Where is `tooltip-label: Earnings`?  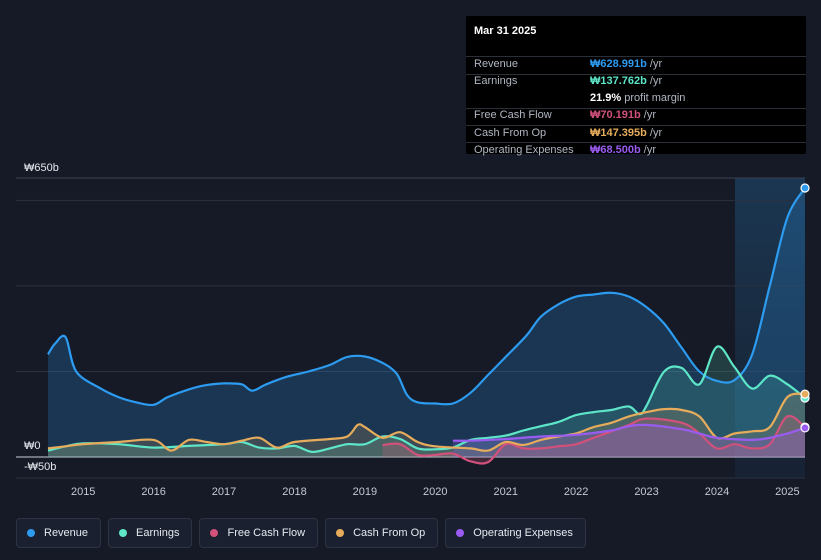 tooltip-label: Earnings is located at coordinates (496, 81).